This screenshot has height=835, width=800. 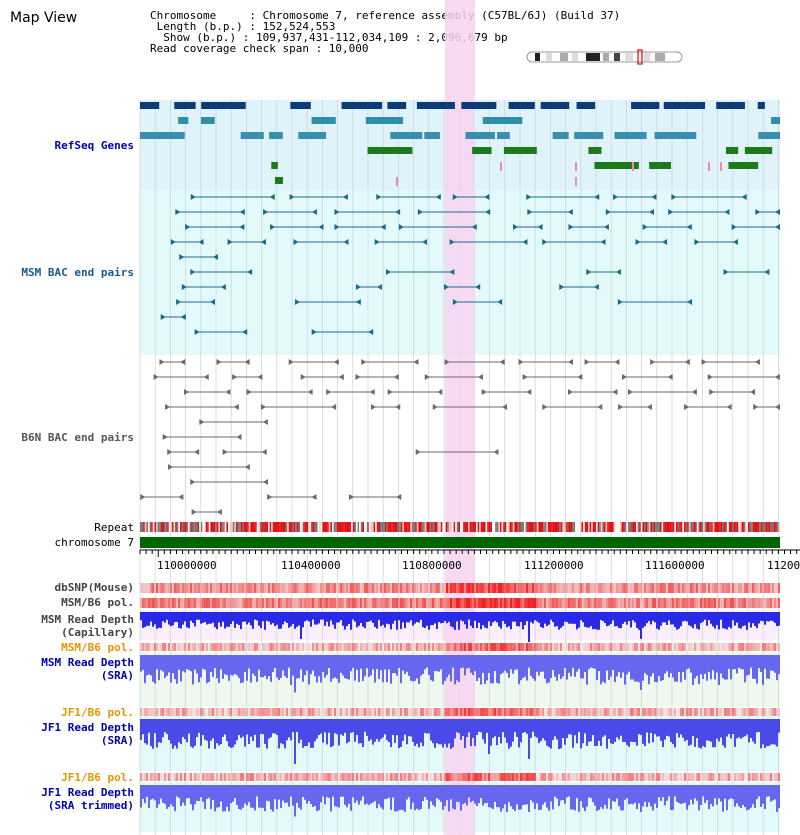 What do you see at coordinates (629, 57) in the screenshot?
I see `ideogram-band` at bounding box center [629, 57].